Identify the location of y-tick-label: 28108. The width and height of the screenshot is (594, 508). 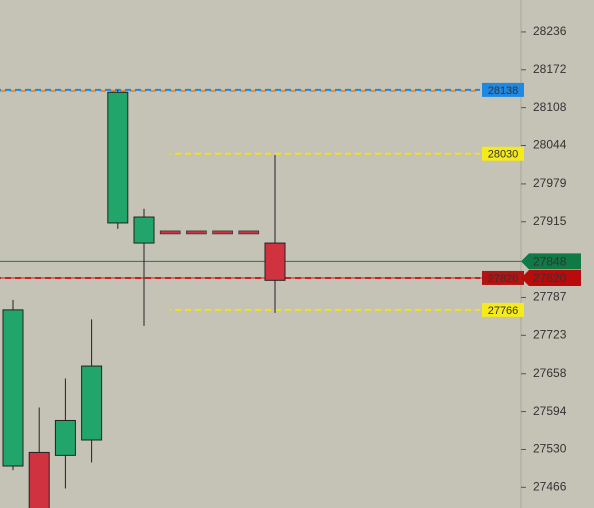
(550, 107).